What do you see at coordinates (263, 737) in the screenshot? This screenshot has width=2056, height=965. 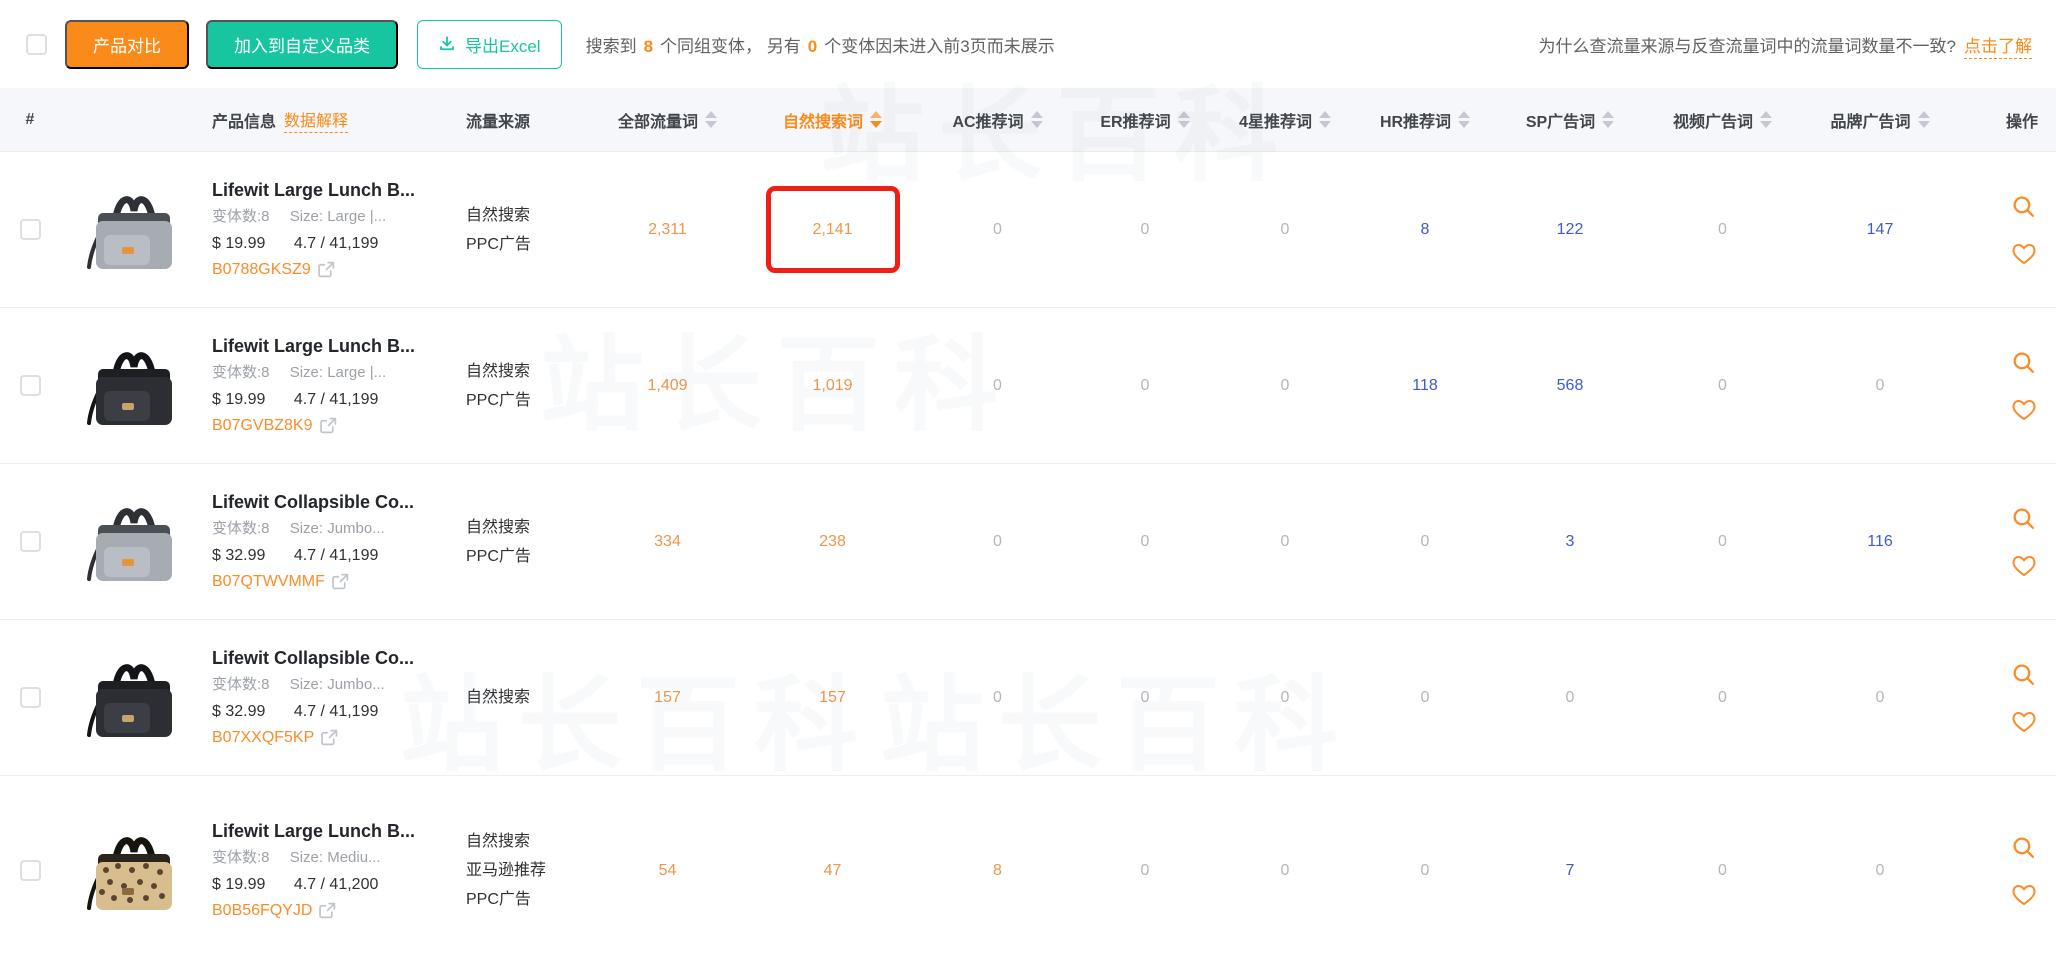 I see `asin-link: B07XXQF5KP` at bounding box center [263, 737].